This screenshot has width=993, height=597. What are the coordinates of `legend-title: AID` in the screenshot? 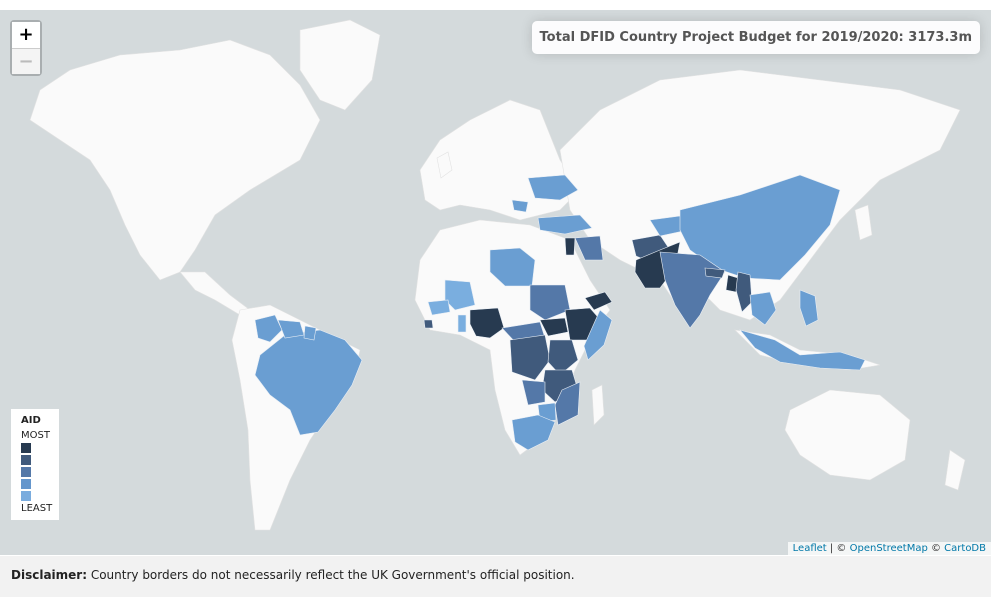 It's located at (31, 420).